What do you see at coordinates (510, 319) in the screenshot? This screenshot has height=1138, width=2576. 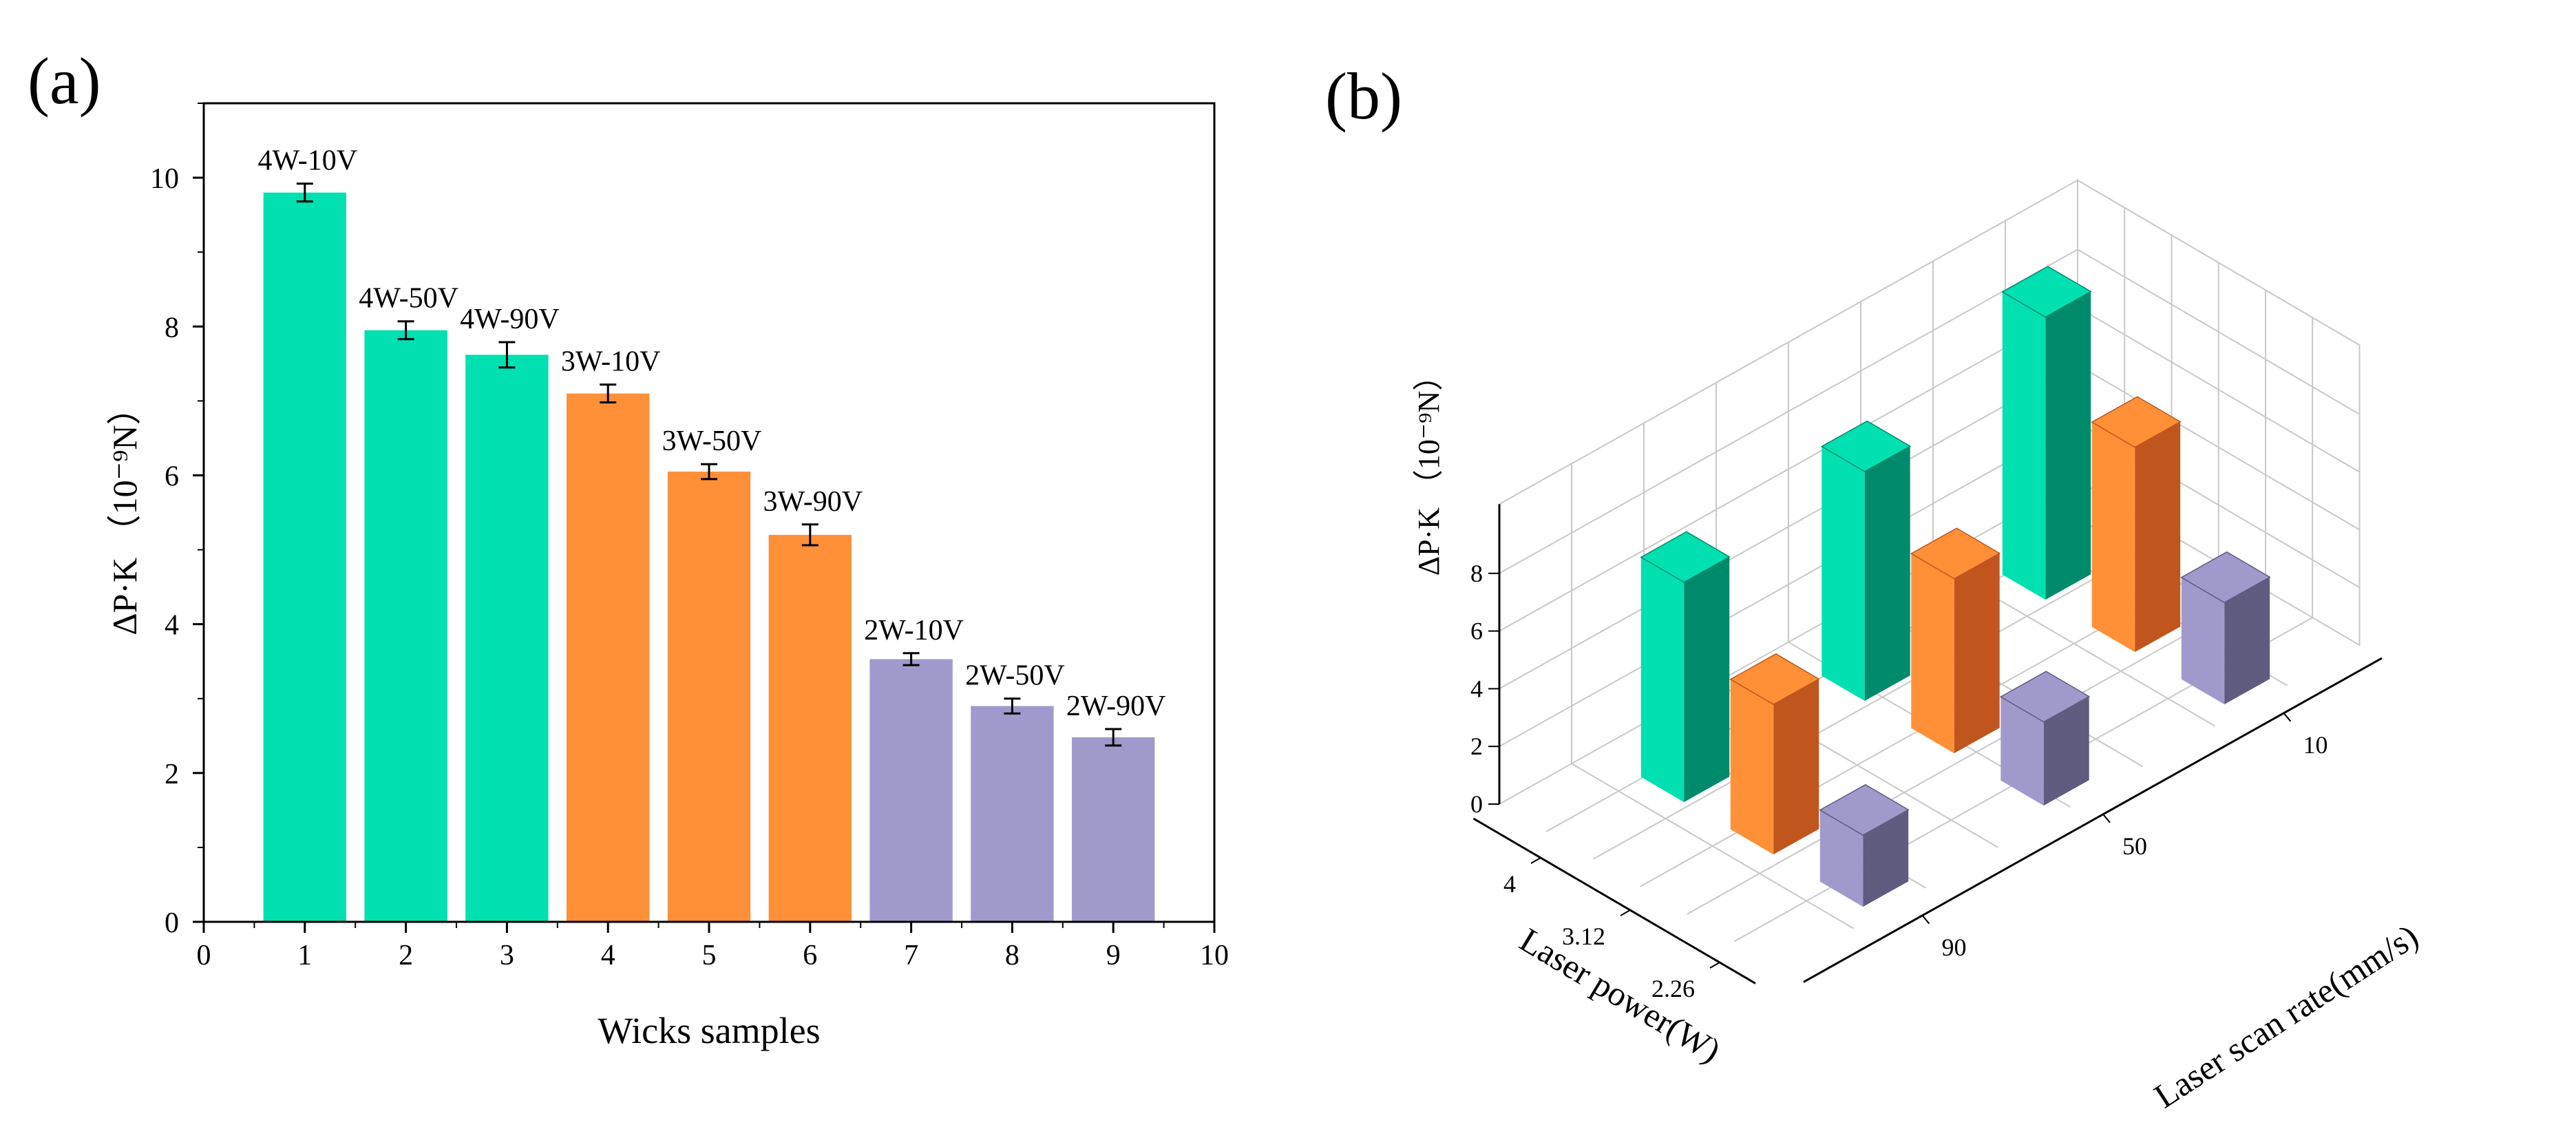 I see `bar-label: 4W-90V` at bounding box center [510, 319].